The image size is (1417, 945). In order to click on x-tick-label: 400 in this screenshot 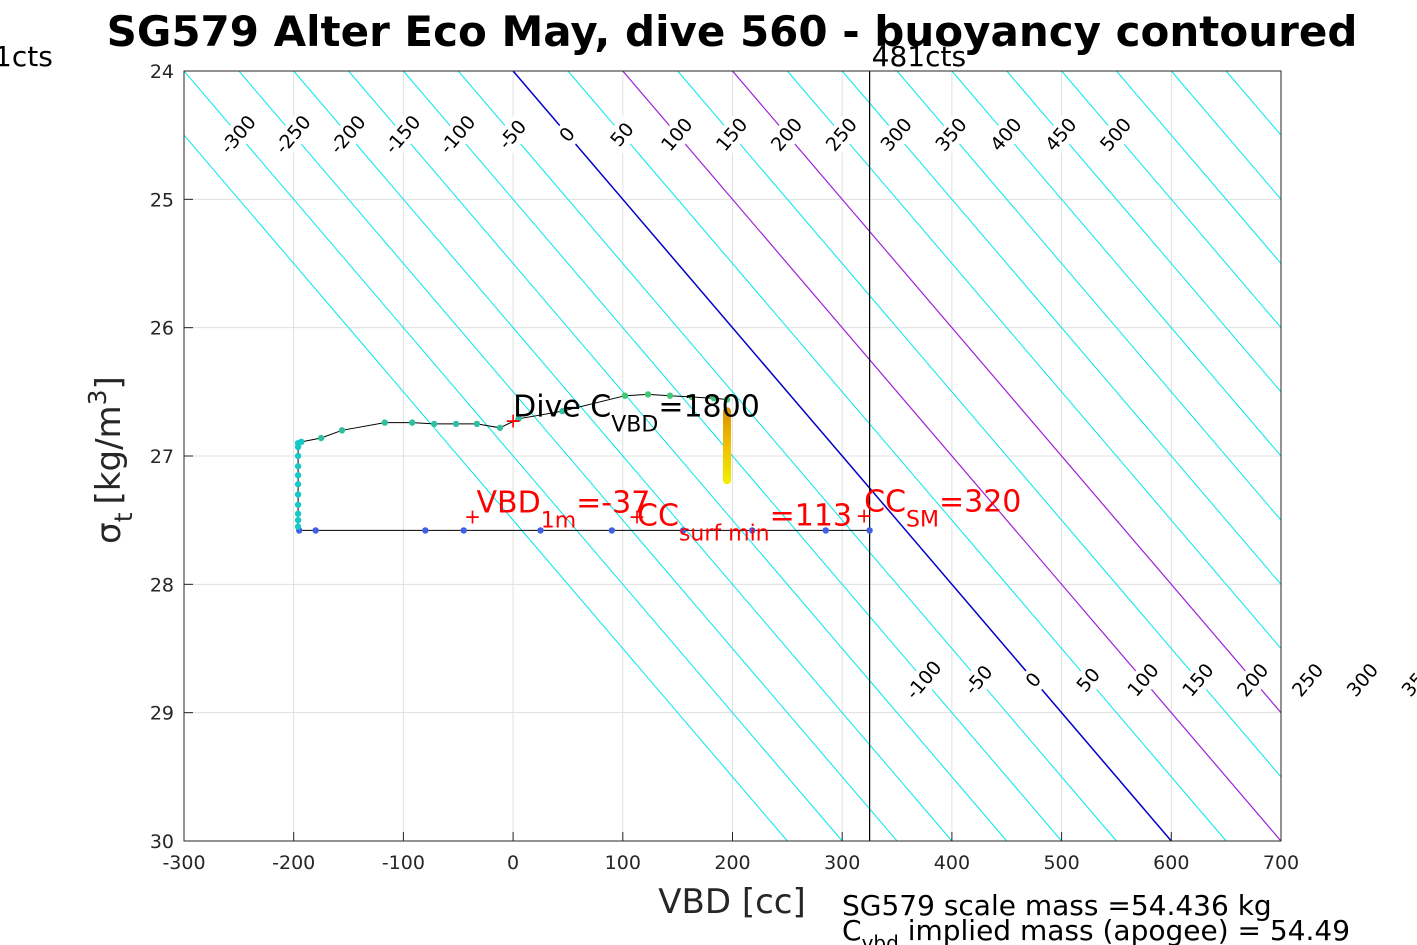, I will do `click(952, 863)`.